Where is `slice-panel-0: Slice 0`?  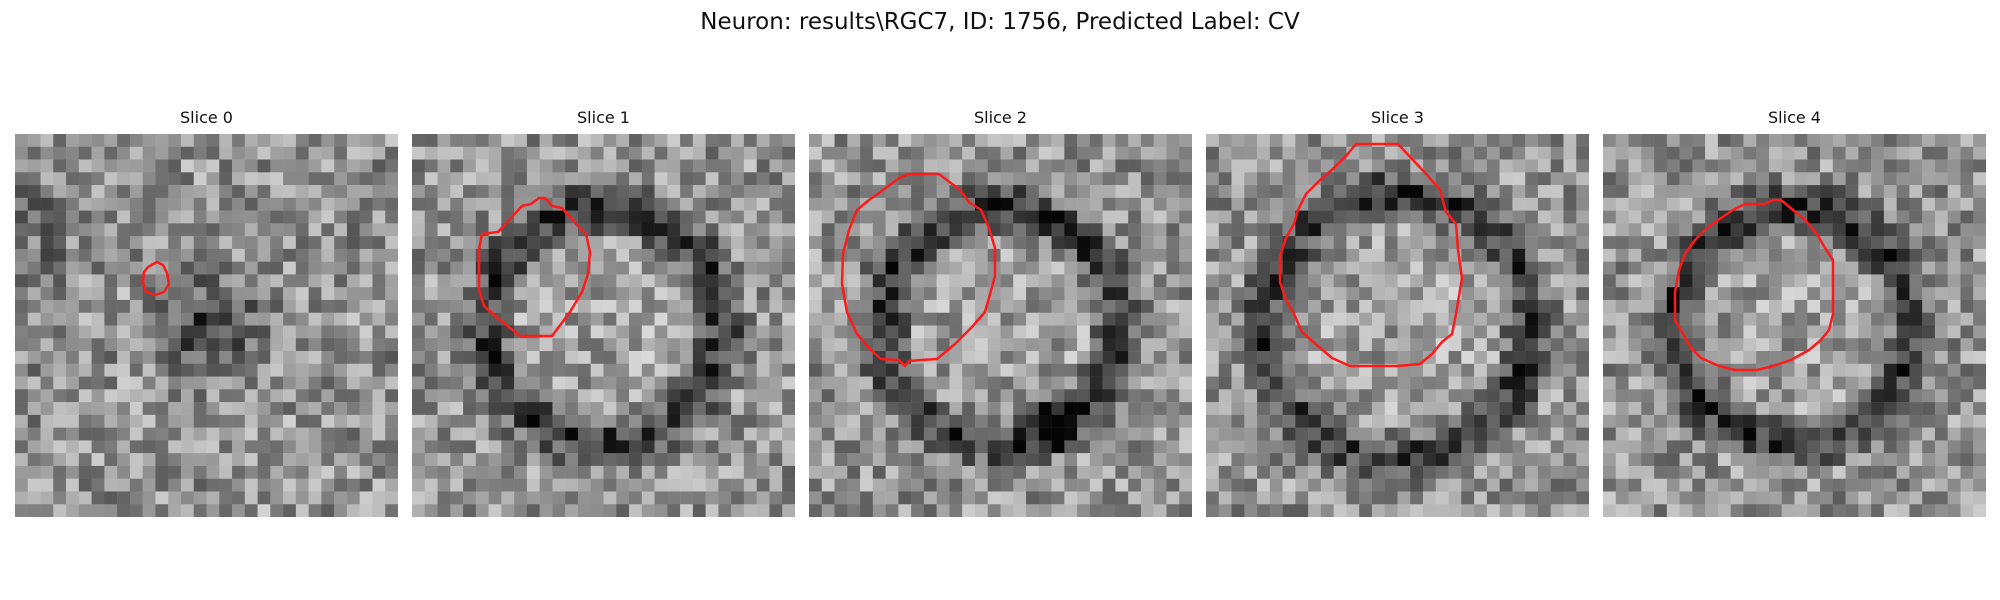
slice-panel-0: Slice 0 is located at coordinates (206, 314).